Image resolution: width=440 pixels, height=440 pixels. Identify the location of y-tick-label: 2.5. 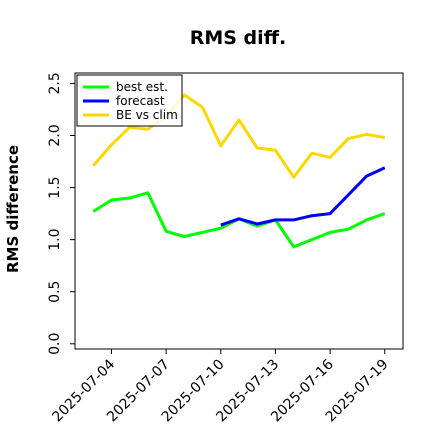
(55, 83).